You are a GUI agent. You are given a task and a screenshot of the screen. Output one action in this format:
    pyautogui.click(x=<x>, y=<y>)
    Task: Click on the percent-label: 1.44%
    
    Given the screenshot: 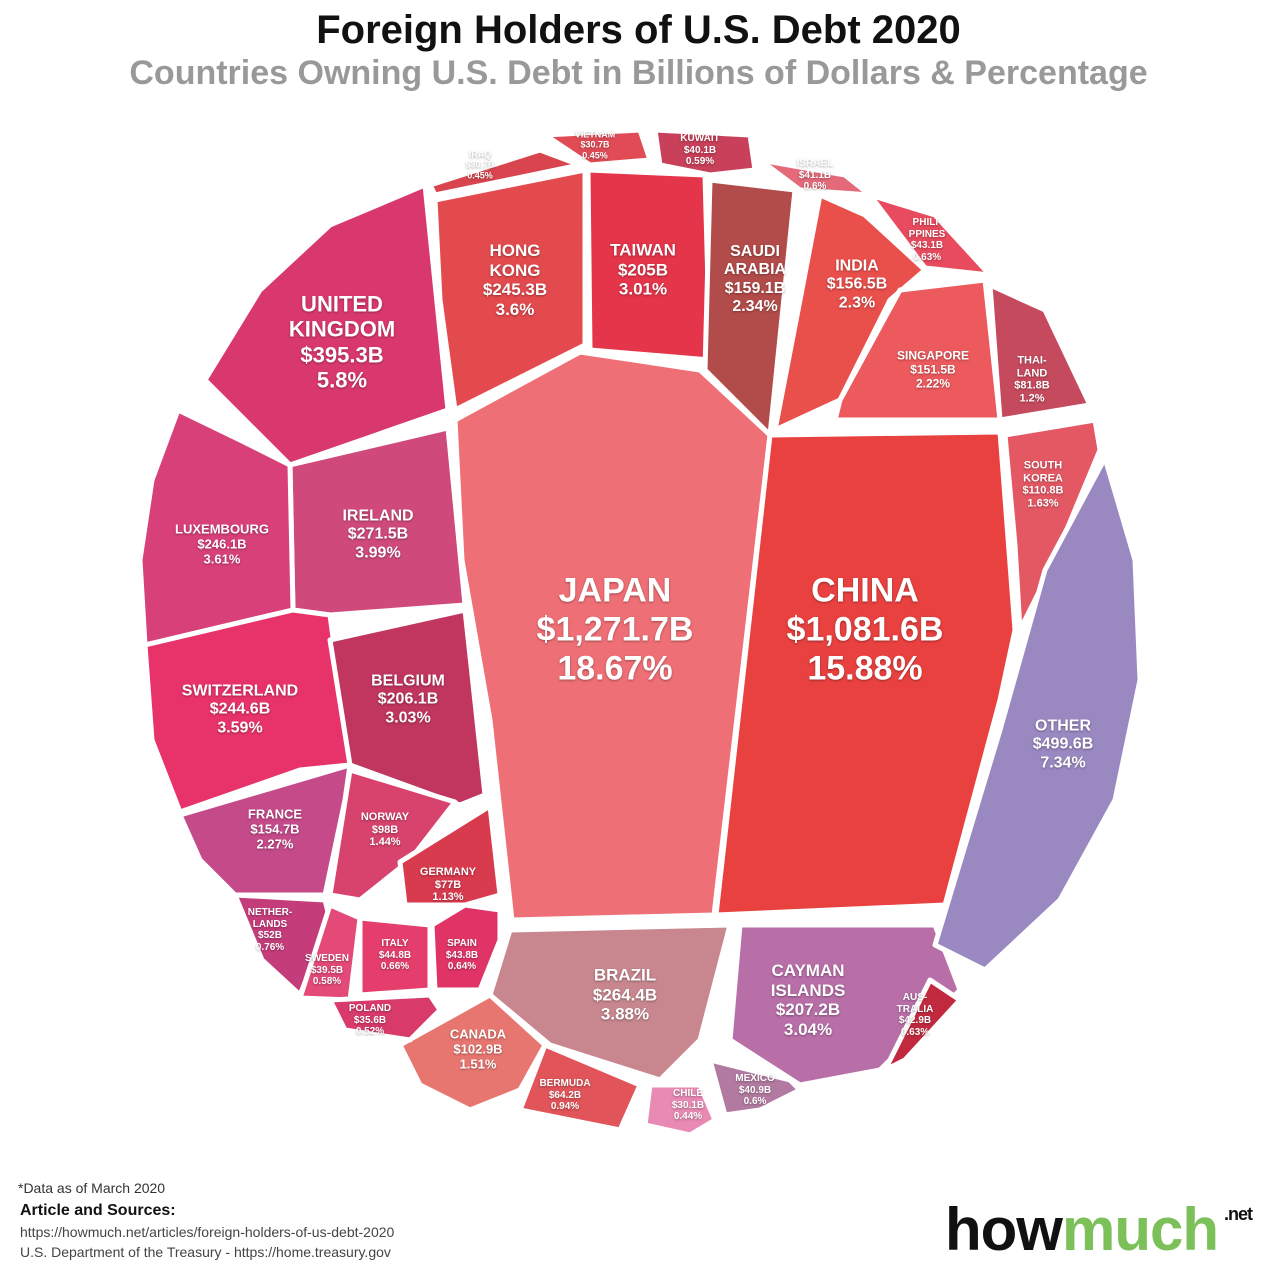 What is the action you would take?
    pyautogui.click(x=385, y=842)
    